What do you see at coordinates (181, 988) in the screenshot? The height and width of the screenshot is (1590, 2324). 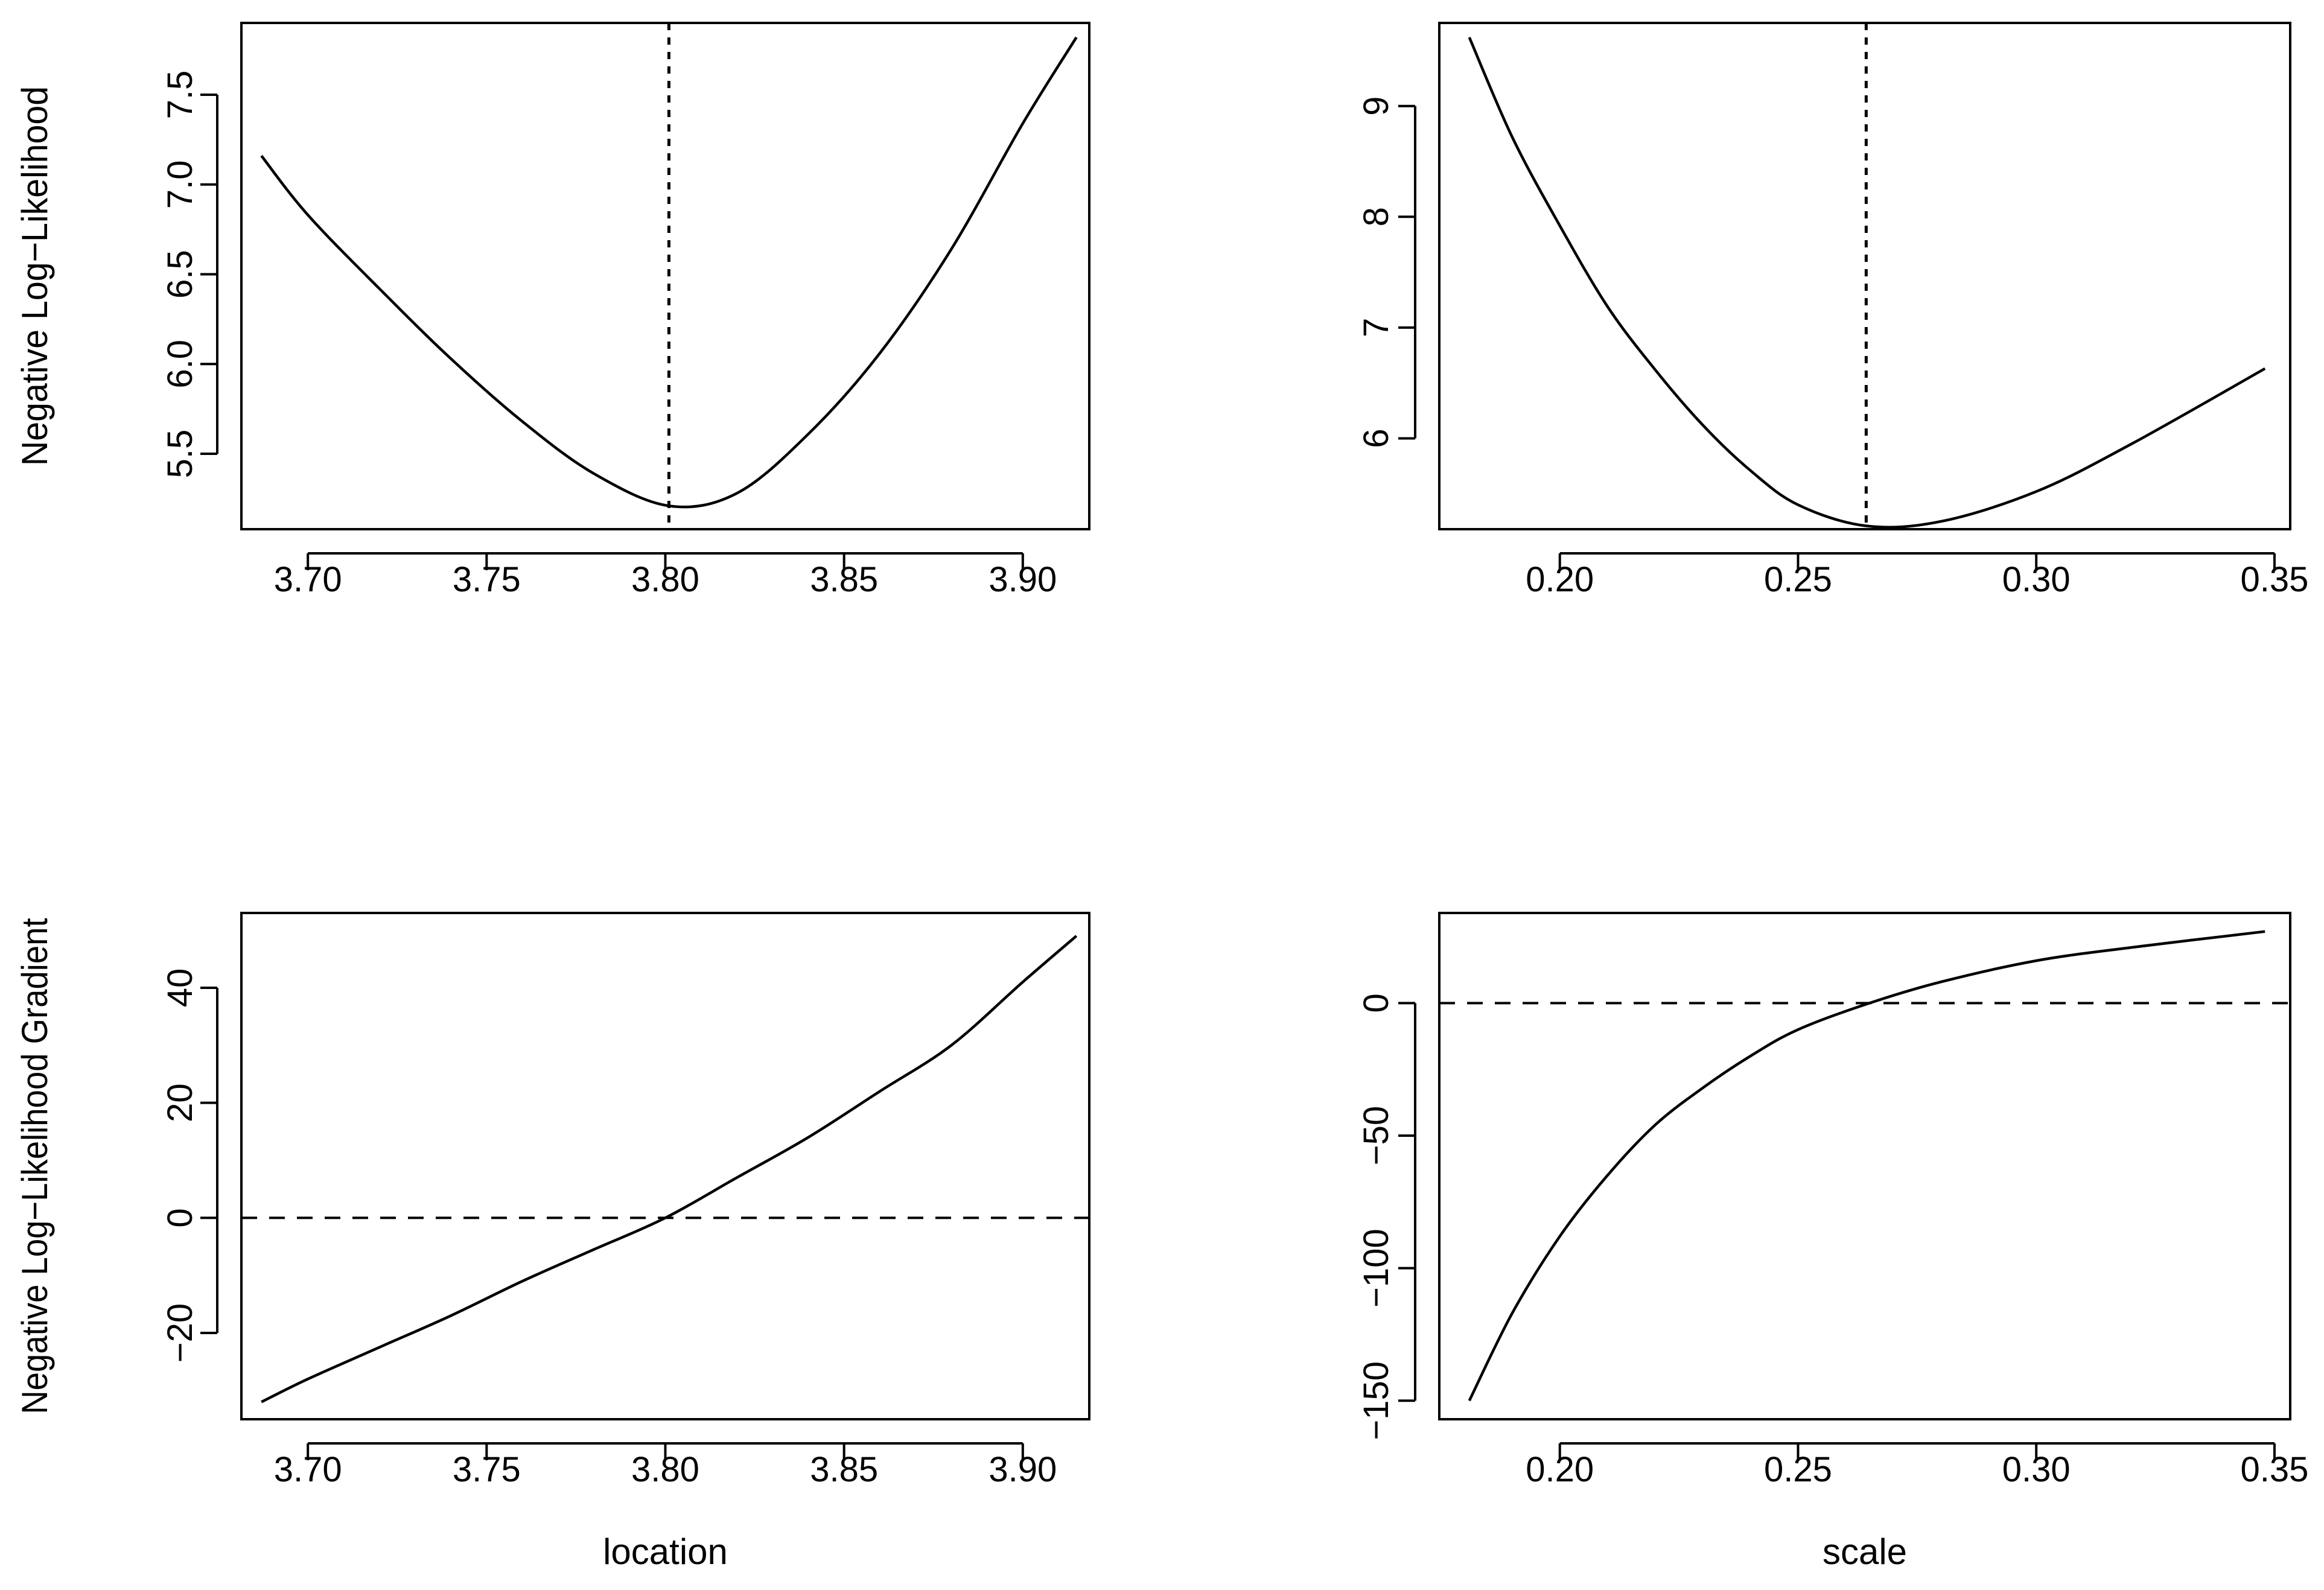 I see `y-tick-label: 40` at bounding box center [181, 988].